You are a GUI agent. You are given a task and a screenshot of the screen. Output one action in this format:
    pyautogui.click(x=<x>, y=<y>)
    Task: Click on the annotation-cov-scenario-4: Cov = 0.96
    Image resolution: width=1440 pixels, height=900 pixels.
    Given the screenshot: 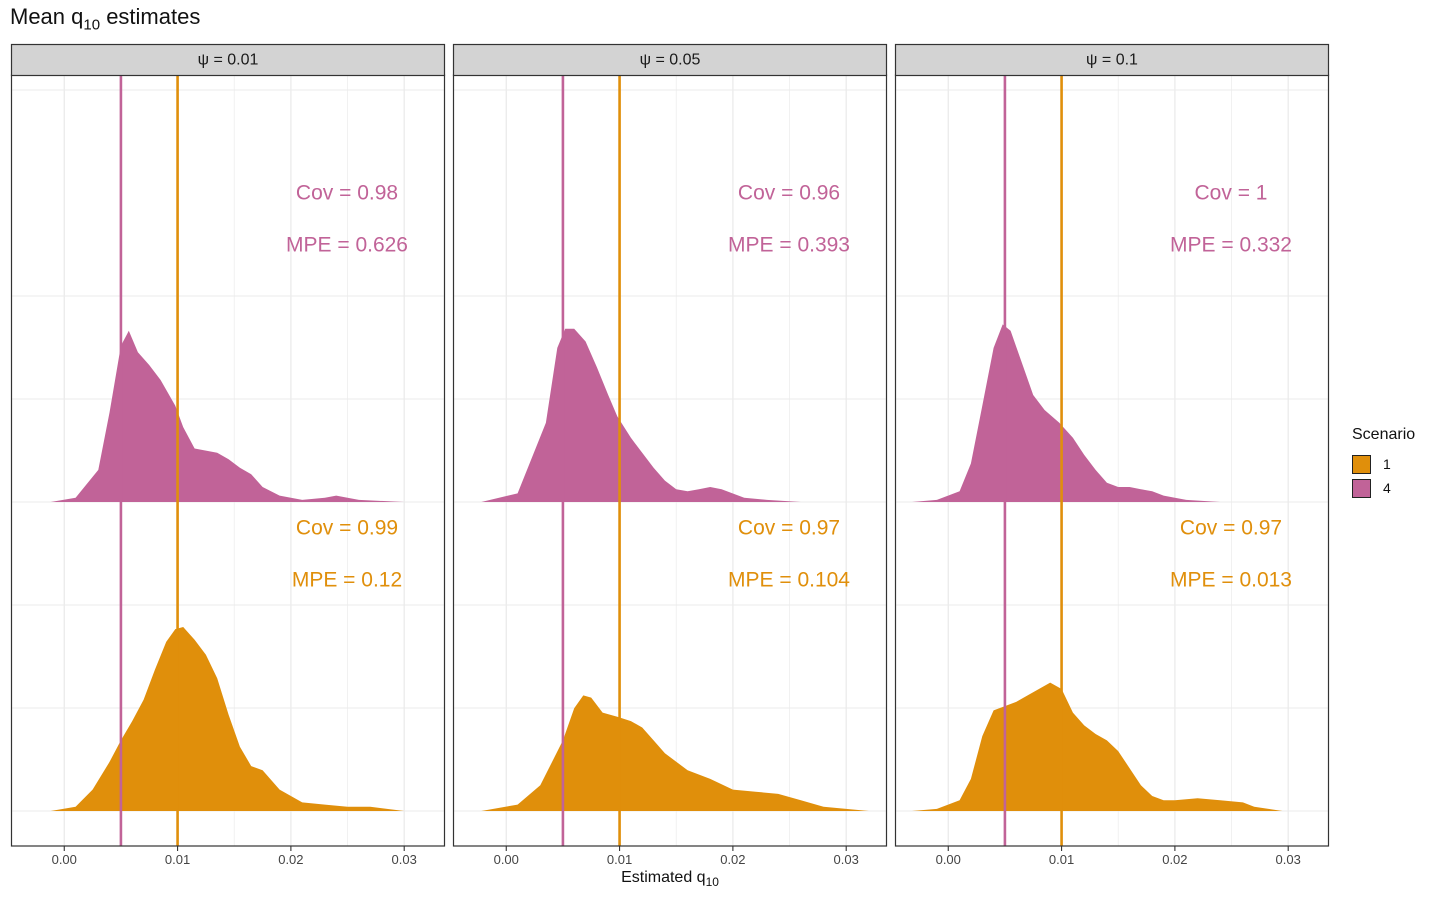 What is the action you would take?
    pyautogui.click(x=789, y=193)
    